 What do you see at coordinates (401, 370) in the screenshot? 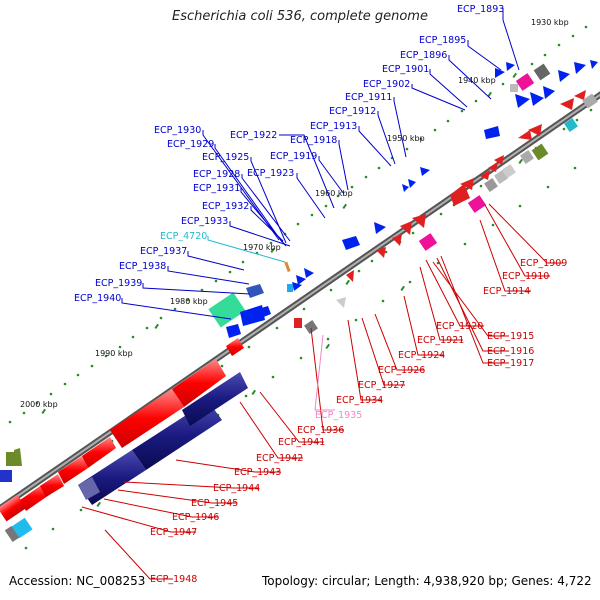
I see `gene-label-ecp-1926: ECP_1926` at bounding box center [401, 370].